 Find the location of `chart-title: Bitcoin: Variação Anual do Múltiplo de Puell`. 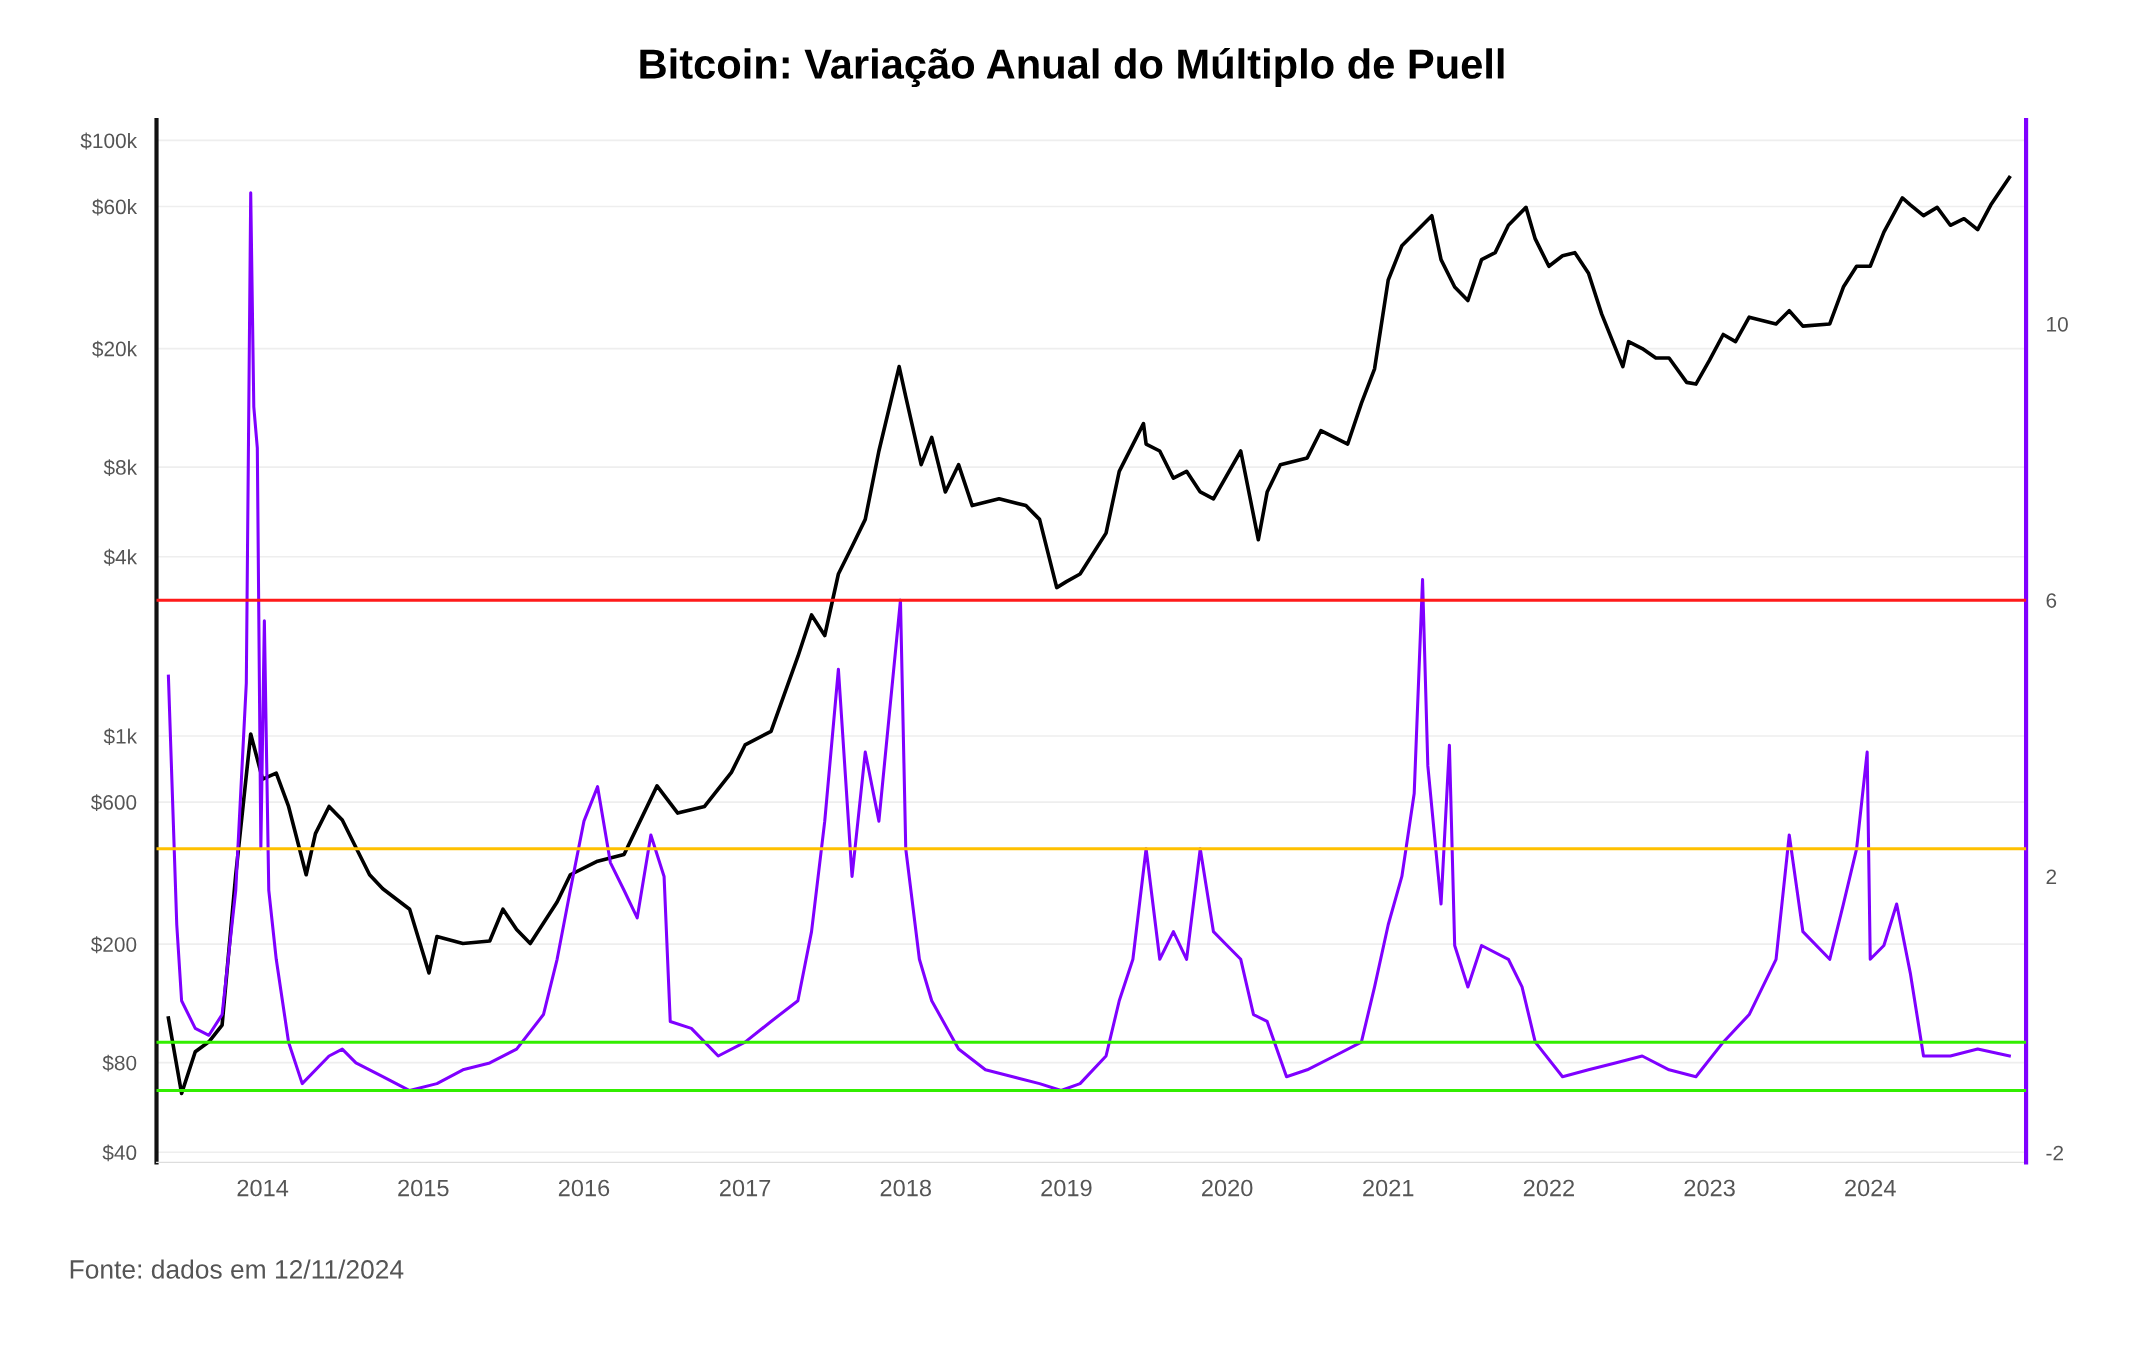

chart-title: Bitcoin: Variação Anual do Múltiplo de Puell is located at coordinates (1072, 67).